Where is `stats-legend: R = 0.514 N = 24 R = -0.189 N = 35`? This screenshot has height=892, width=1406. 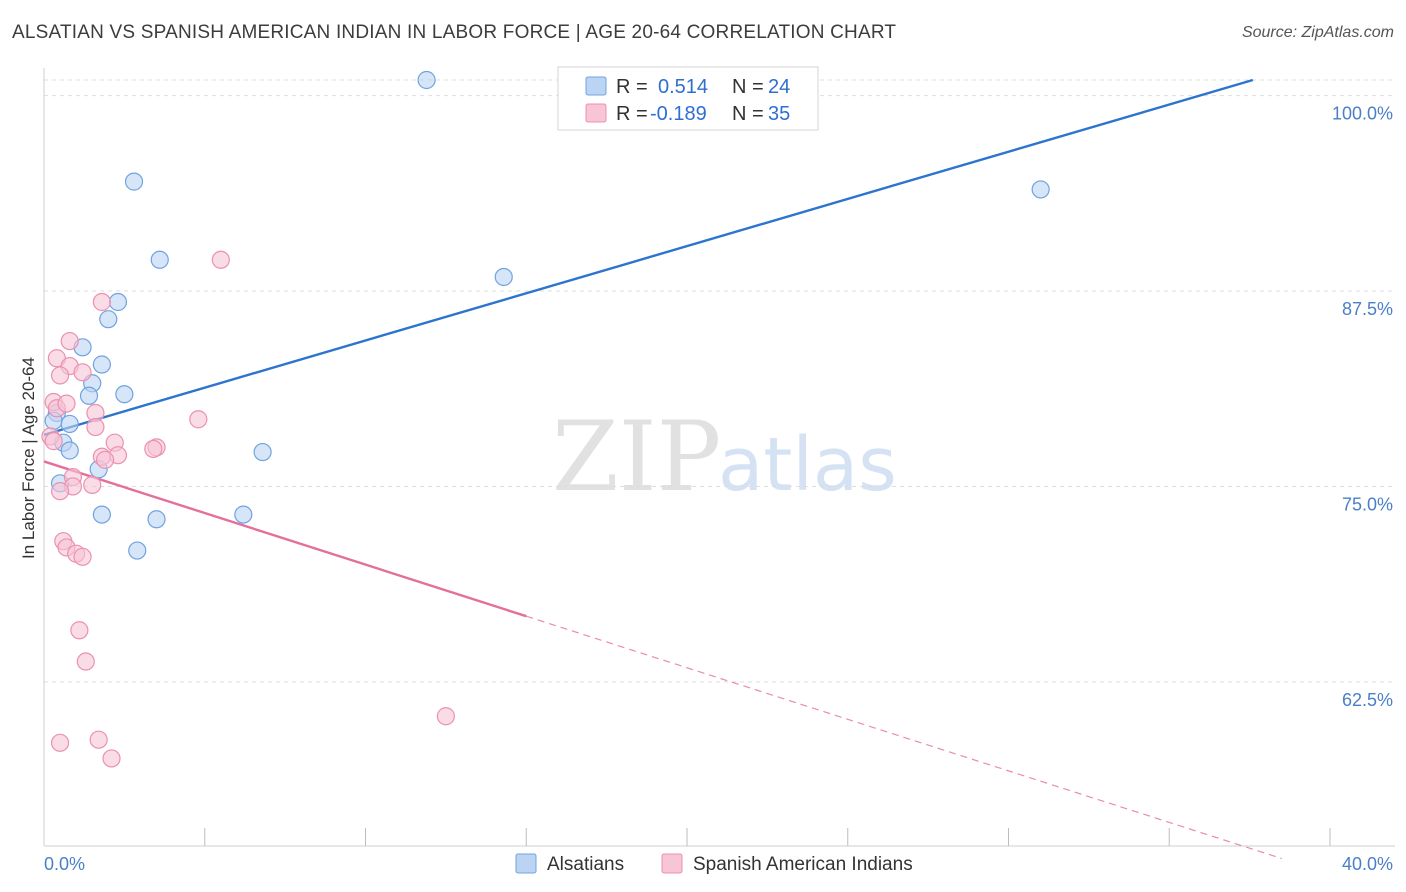
stats-legend: R = 0.514 N = 24 R = -0.189 N = 35 is located at coordinates (688, 98).